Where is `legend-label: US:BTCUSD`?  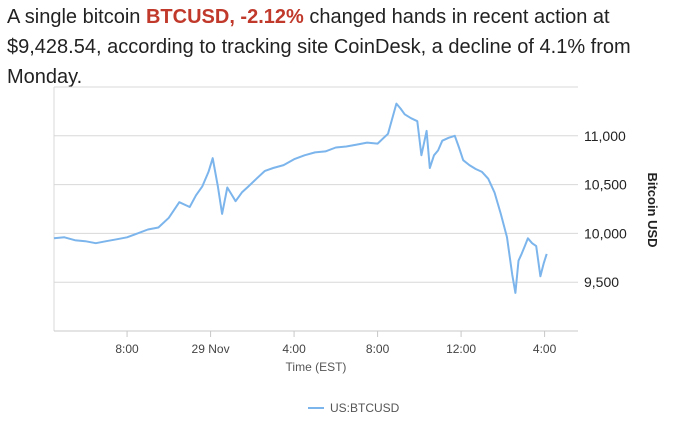
legend-label: US:BTCUSD is located at coordinates (365, 408).